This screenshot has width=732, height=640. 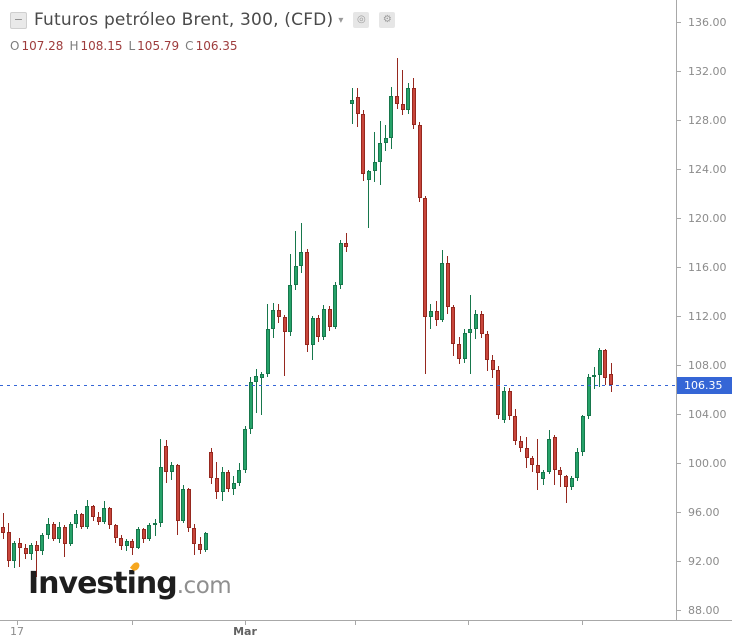 What do you see at coordinates (154, 46) in the screenshot?
I see `low-value: L 105.79` at bounding box center [154, 46].